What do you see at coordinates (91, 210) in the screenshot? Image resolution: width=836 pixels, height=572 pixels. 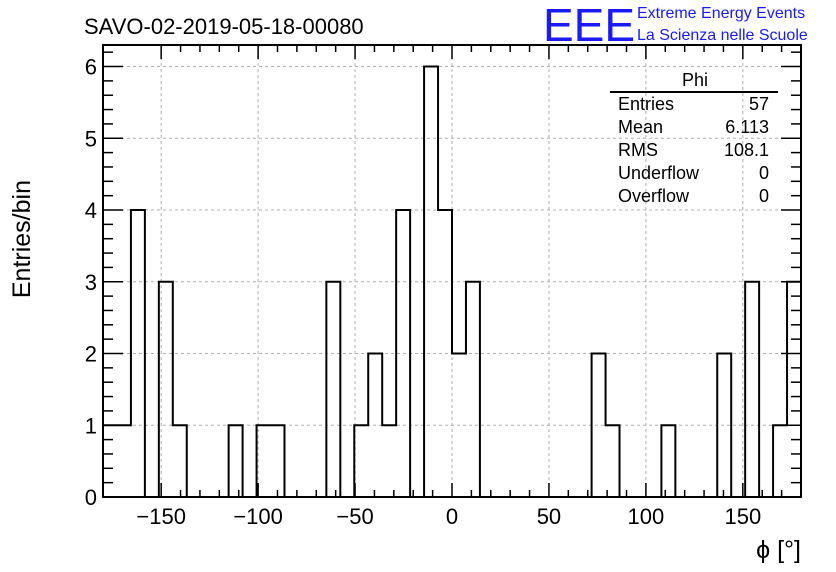 I see `y-tick-label: 4` at bounding box center [91, 210].